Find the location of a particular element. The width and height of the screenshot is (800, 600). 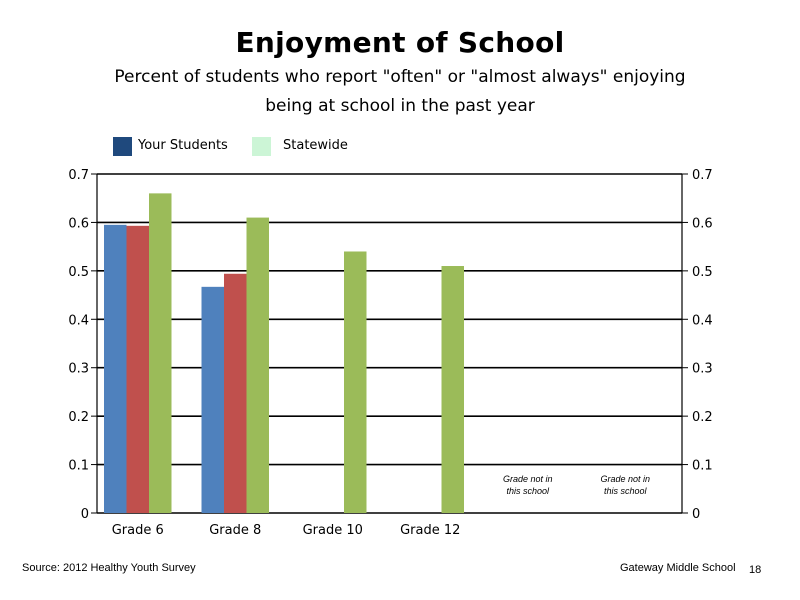

y-tick-label-right: 0.1 is located at coordinates (702, 466).